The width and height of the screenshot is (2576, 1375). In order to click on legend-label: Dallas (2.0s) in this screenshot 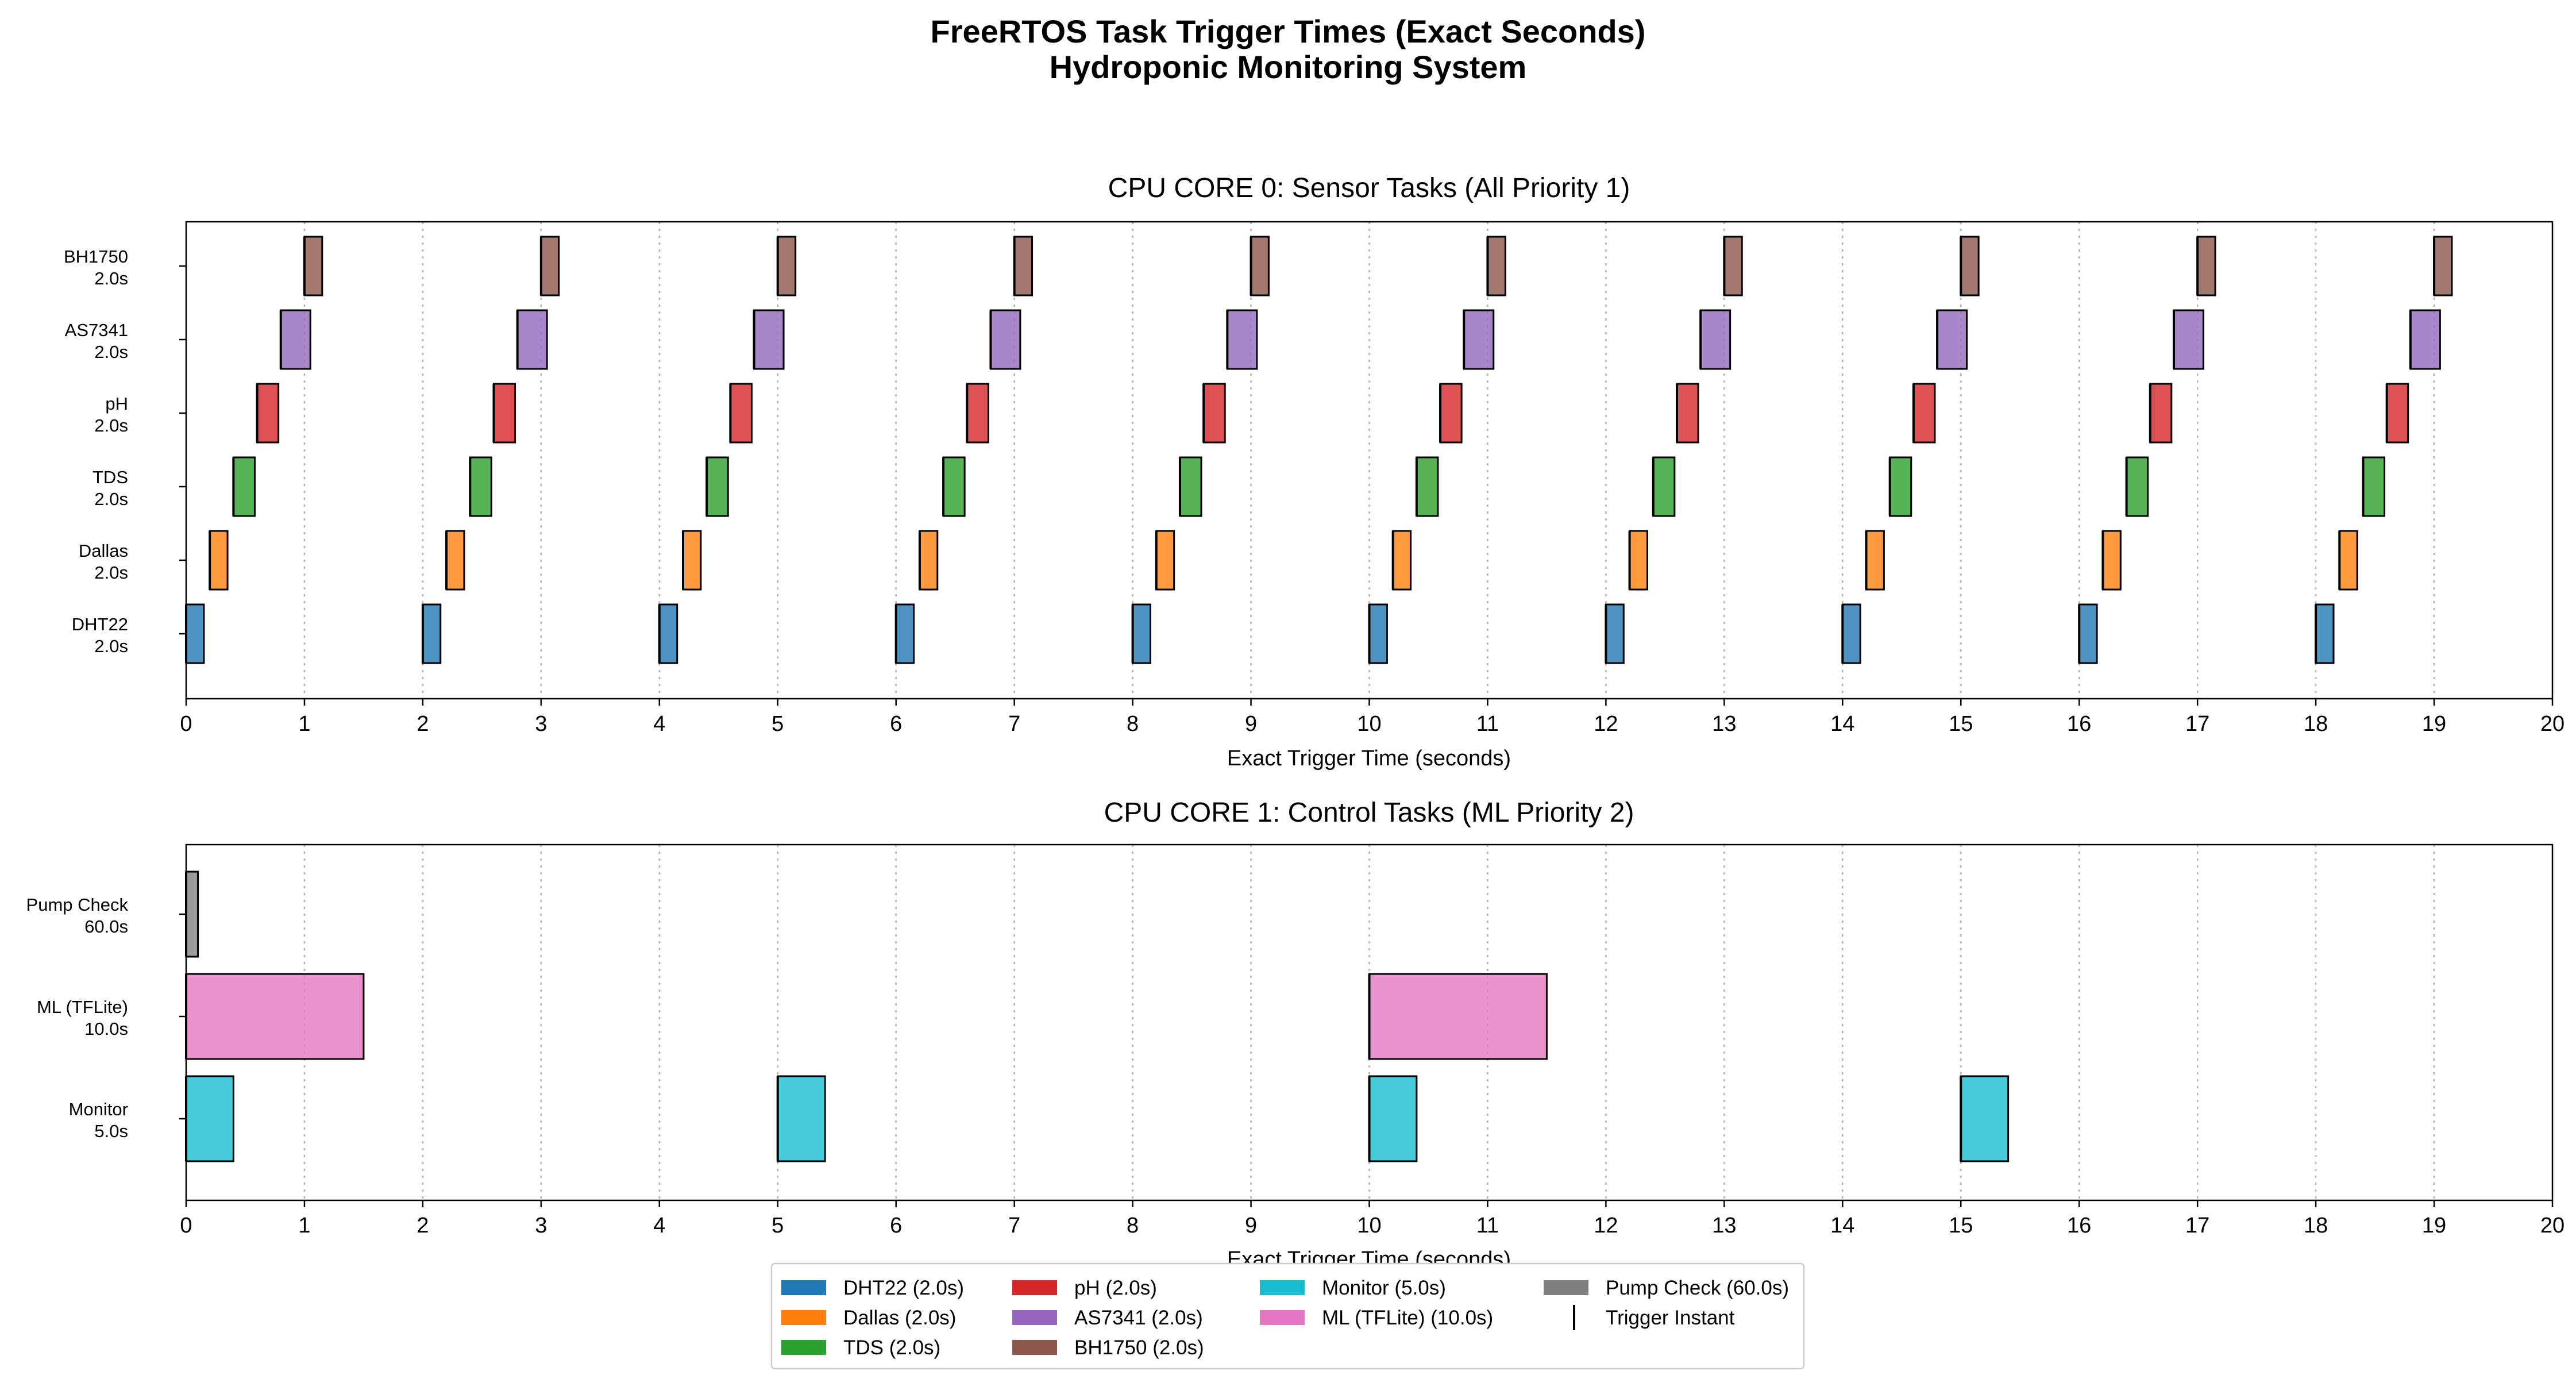, I will do `click(899, 1318)`.